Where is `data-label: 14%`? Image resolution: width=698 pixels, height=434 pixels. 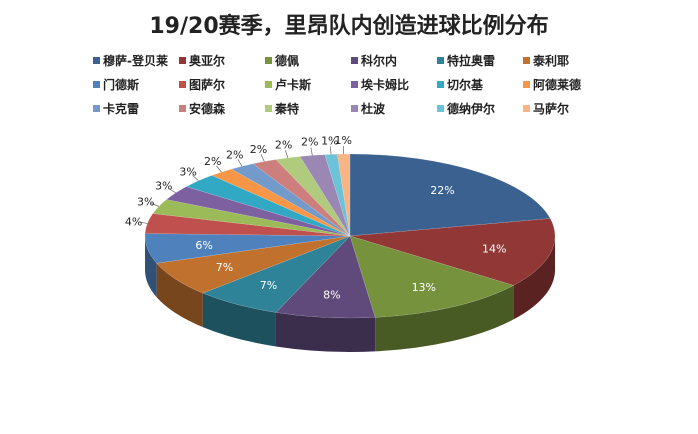
data-label: 14% is located at coordinates (494, 249).